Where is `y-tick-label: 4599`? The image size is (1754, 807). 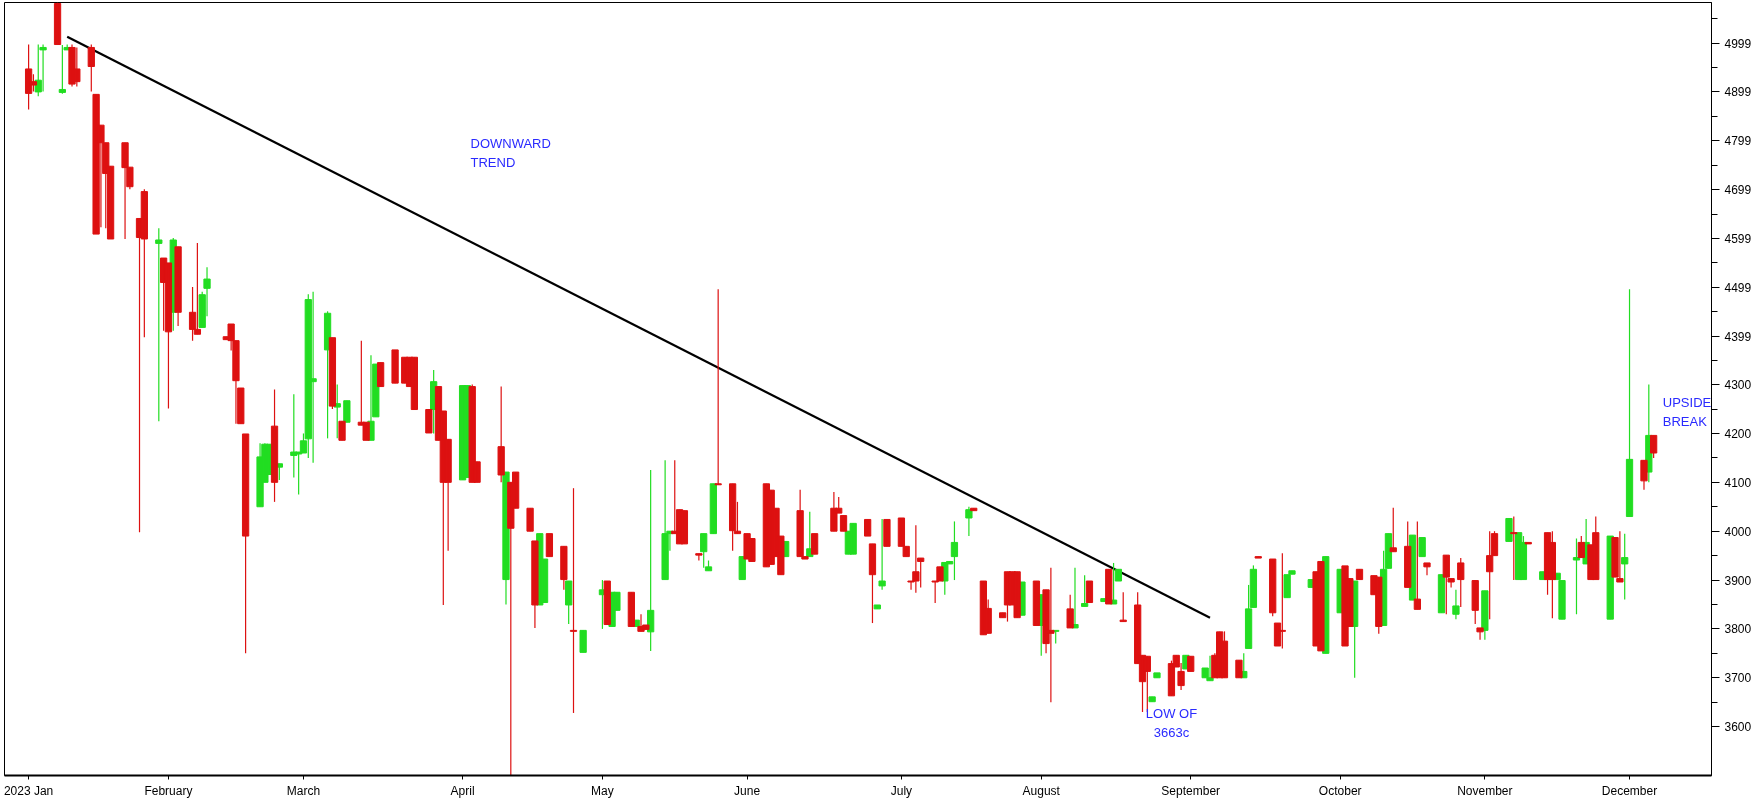 y-tick-label: 4599 is located at coordinates (1738, 239).